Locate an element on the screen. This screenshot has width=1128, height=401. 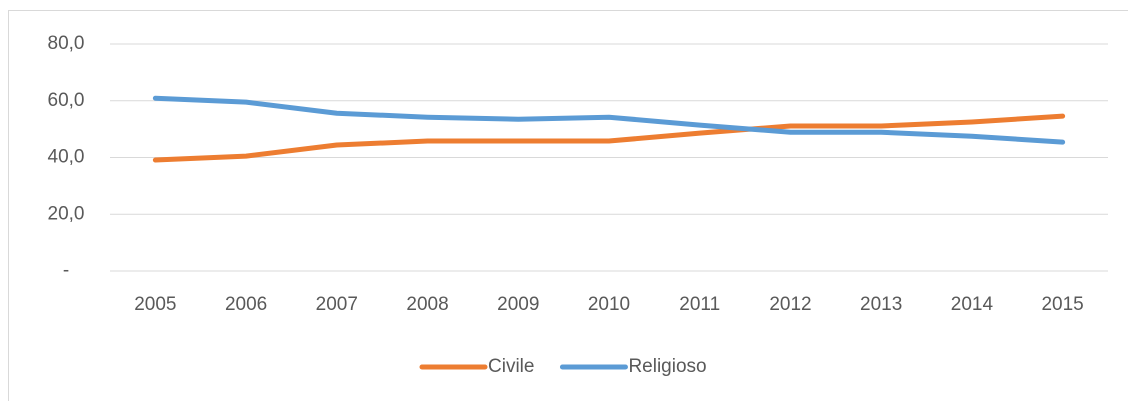
x-tick-label: 2005 is located at coordinates (155, 304).